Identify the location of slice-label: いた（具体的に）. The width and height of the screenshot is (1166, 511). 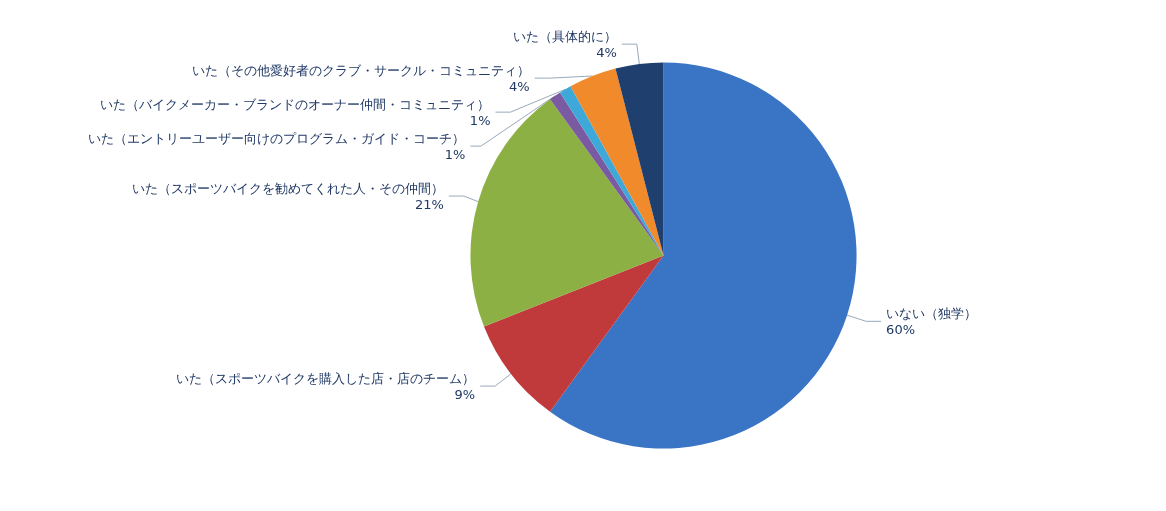
(564, 36).